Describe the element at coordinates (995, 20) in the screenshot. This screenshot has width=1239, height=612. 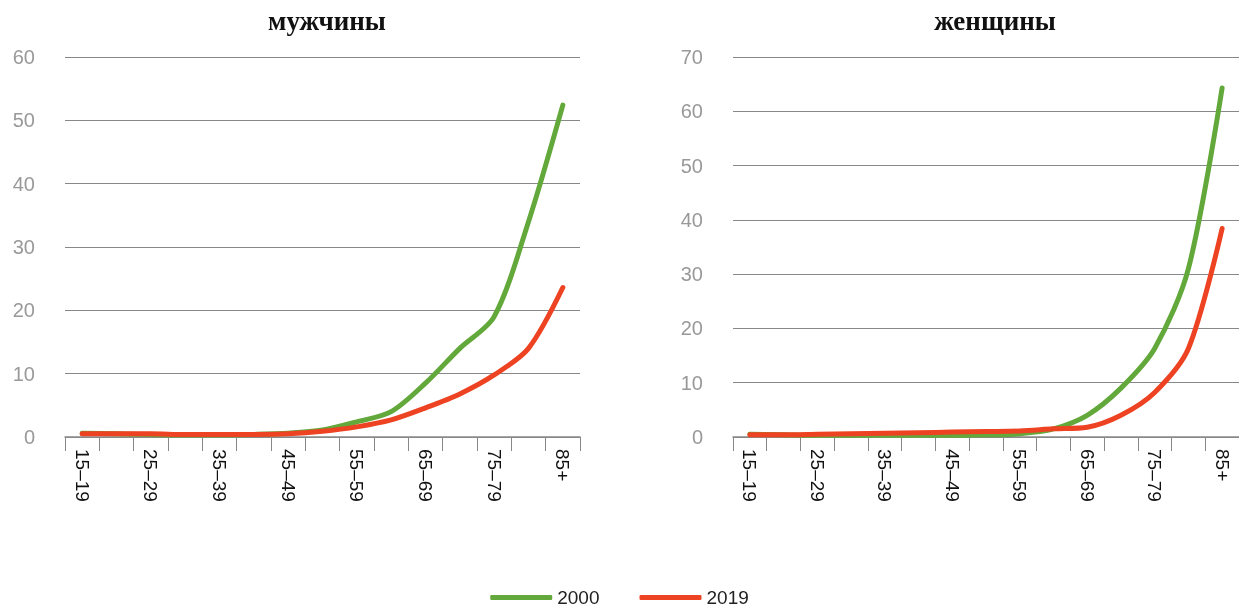
I see `chart-title: женщины` at that location.